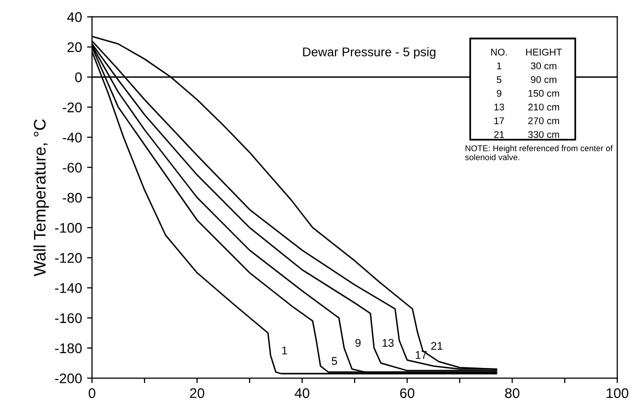 Image resolution: width=639 pixels, height=401 pixels. What do you see at coordinates (68, 318) in the screenshot?
I see `y-tick-label: -160` at bounding box center [68, 318].